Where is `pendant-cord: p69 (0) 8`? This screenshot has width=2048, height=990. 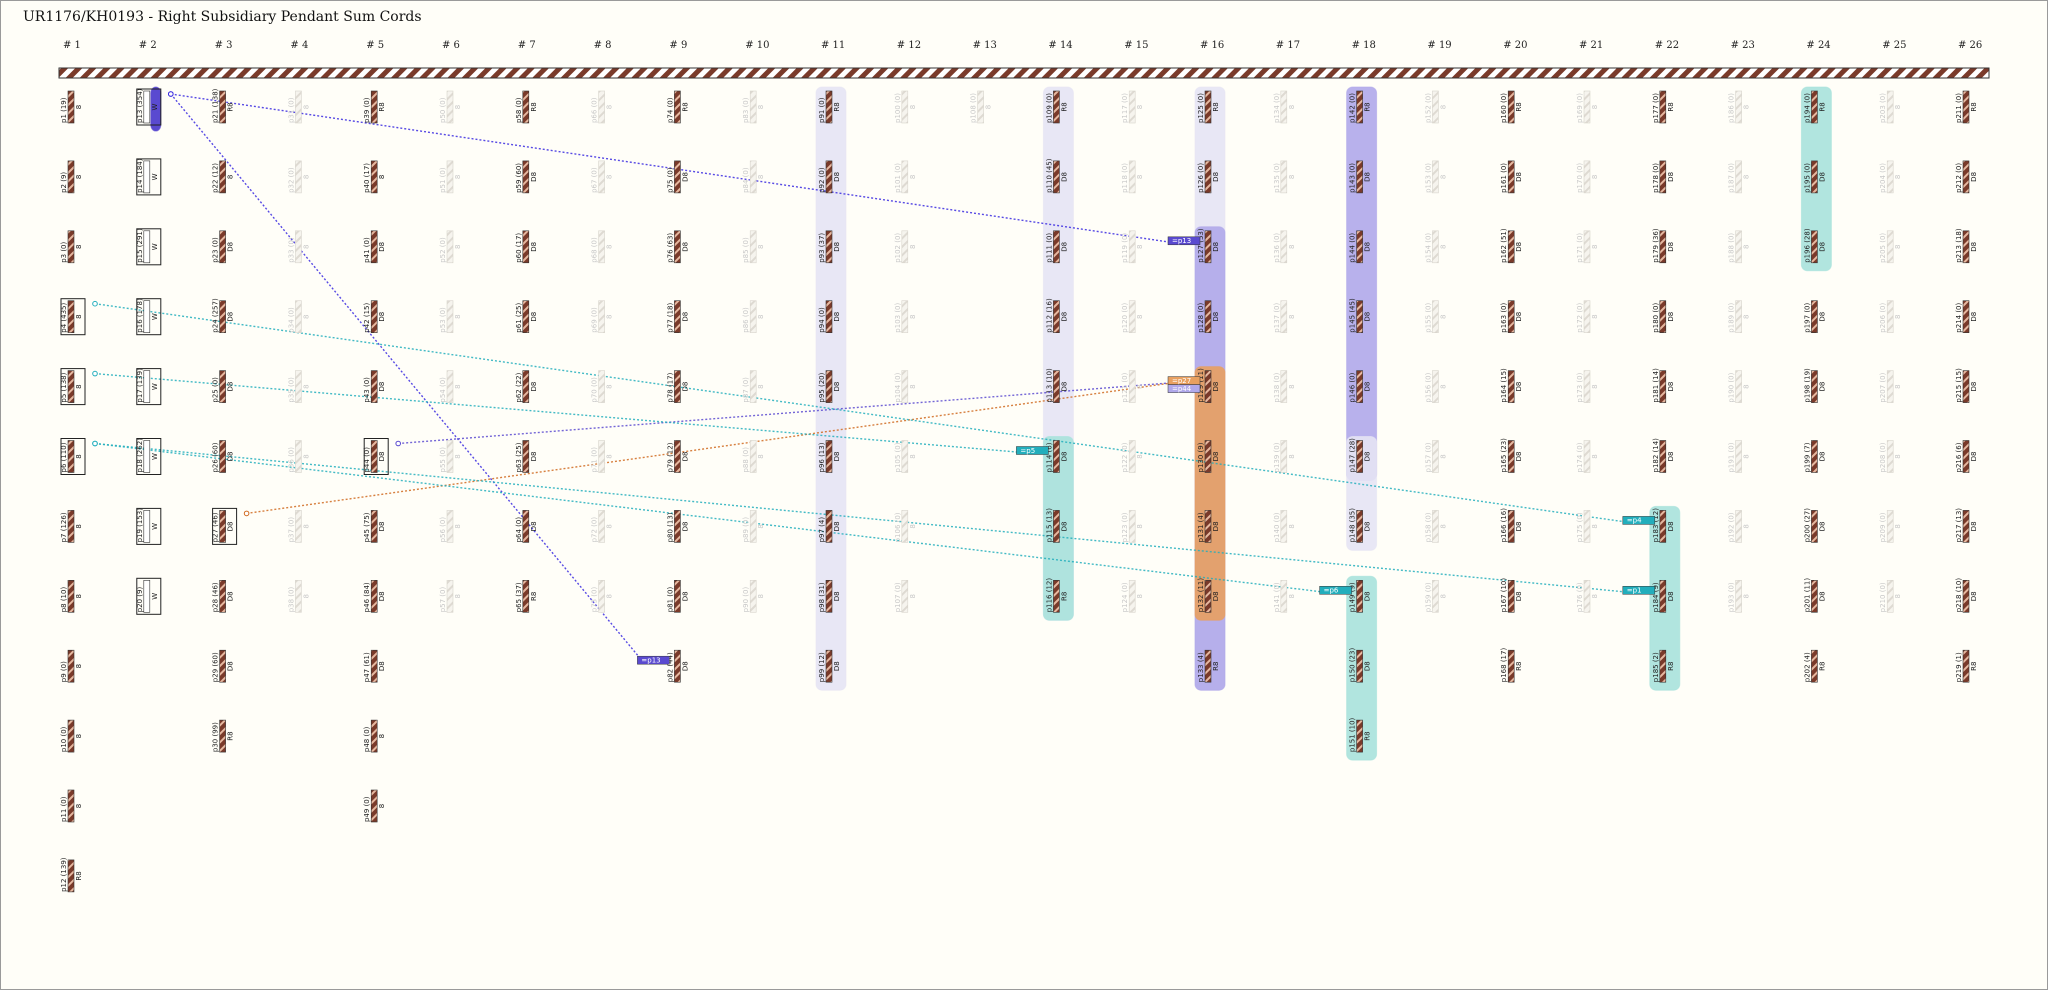
pendant-cord: p69 (0) 8 is located at coordinates (602, 317).